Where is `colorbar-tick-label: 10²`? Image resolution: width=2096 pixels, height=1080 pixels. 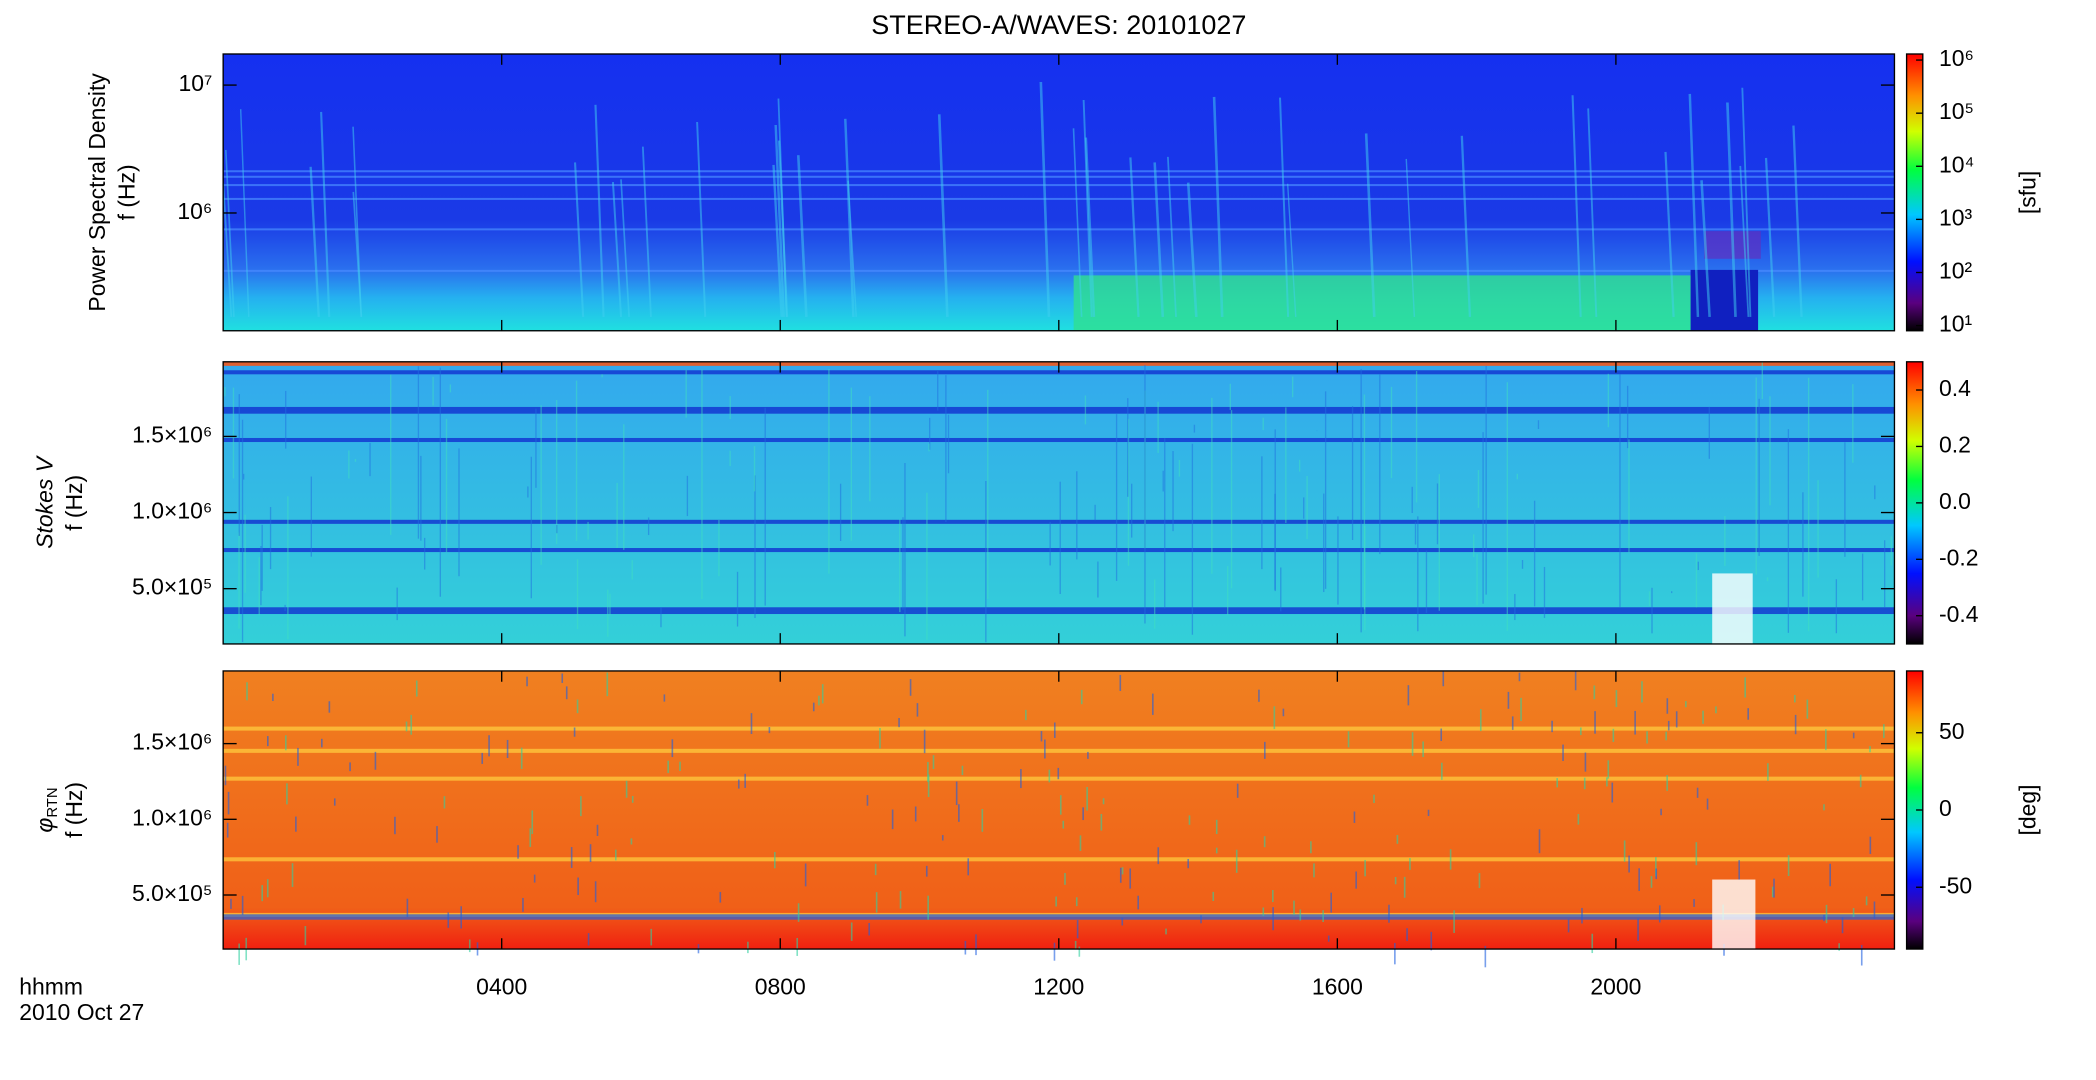
colorbar-tick-label: 10² is located at coordinates (1956, 271).